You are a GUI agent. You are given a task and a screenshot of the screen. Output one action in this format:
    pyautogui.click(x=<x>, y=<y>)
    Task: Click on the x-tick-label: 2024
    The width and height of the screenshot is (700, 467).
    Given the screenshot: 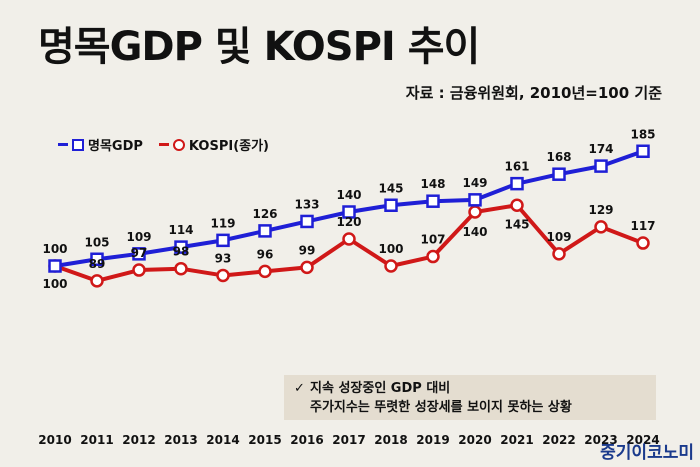 What is the action you would take?
    pyautogui.click(x=642, y=440)
    